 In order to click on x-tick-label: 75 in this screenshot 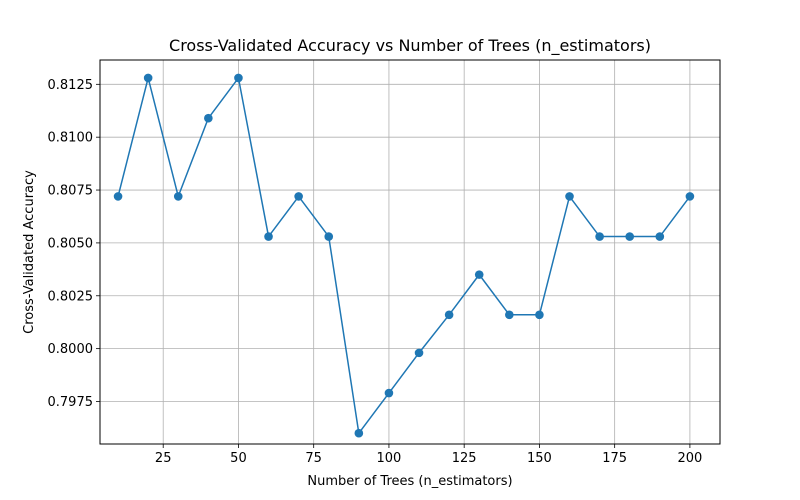, I will do `click(313, 458)`.